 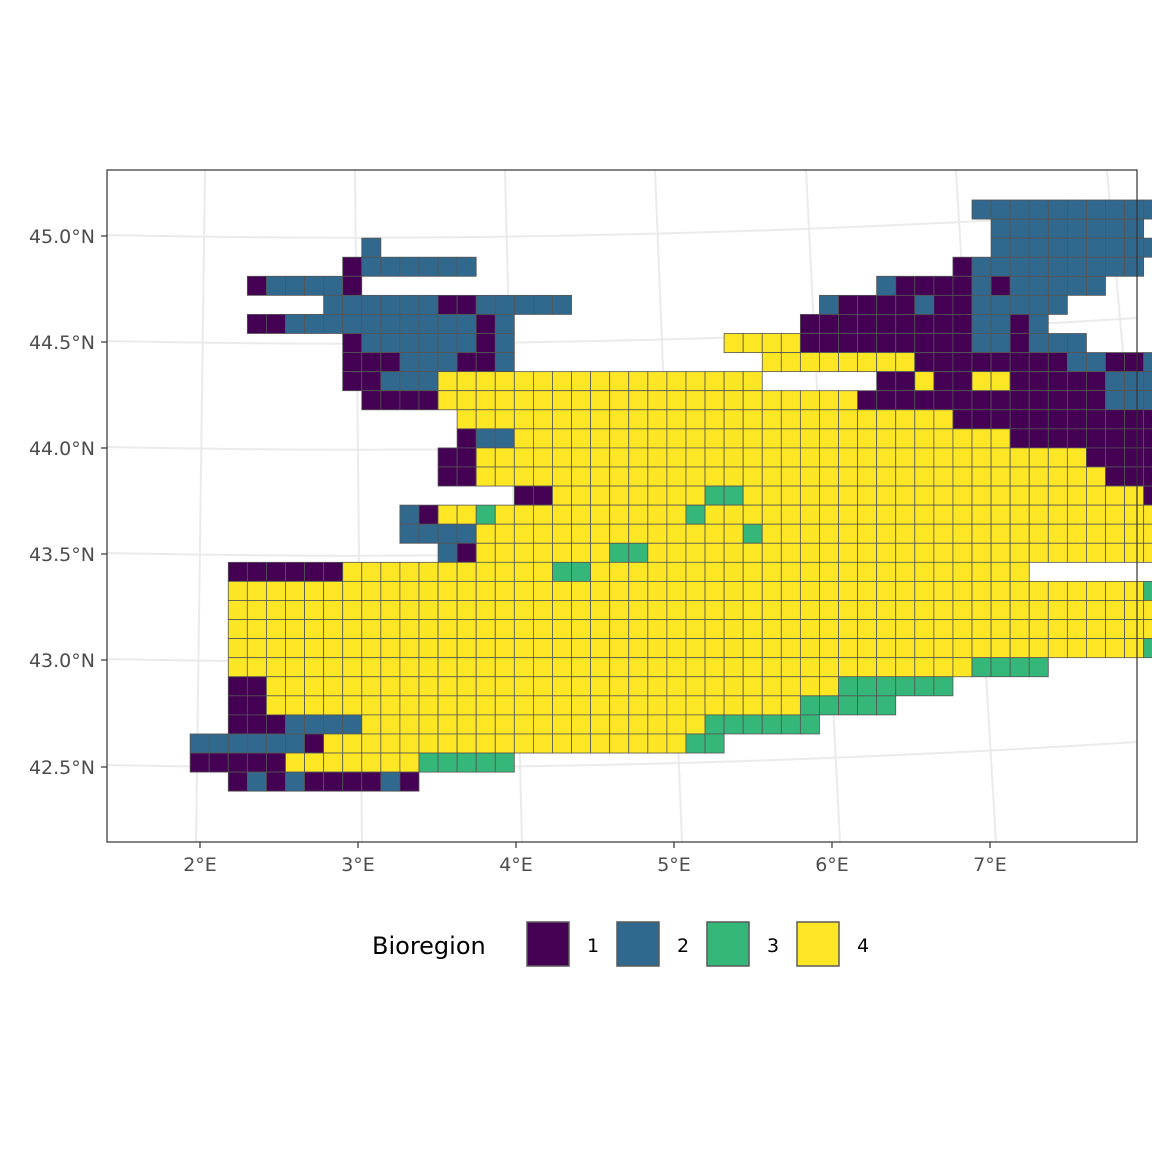 I want to click on y-tick-label: 44.5°N, so click(x=62, y=343).